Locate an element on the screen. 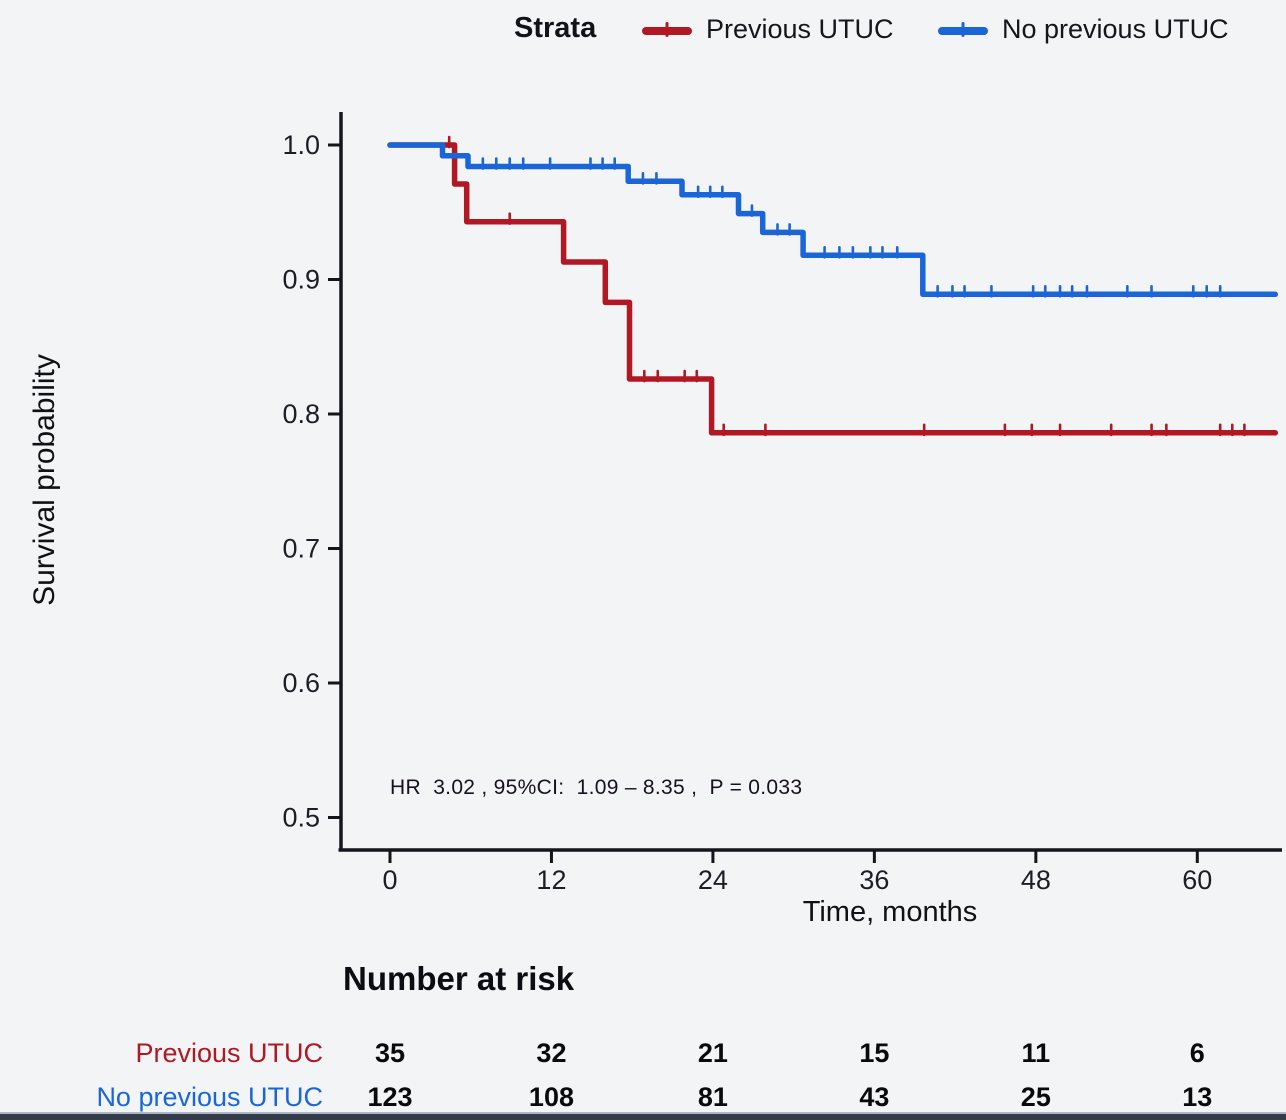 This screenshot has height=1120, width=1286. x-tick-label: 24 is located at coordinates (713, 880).